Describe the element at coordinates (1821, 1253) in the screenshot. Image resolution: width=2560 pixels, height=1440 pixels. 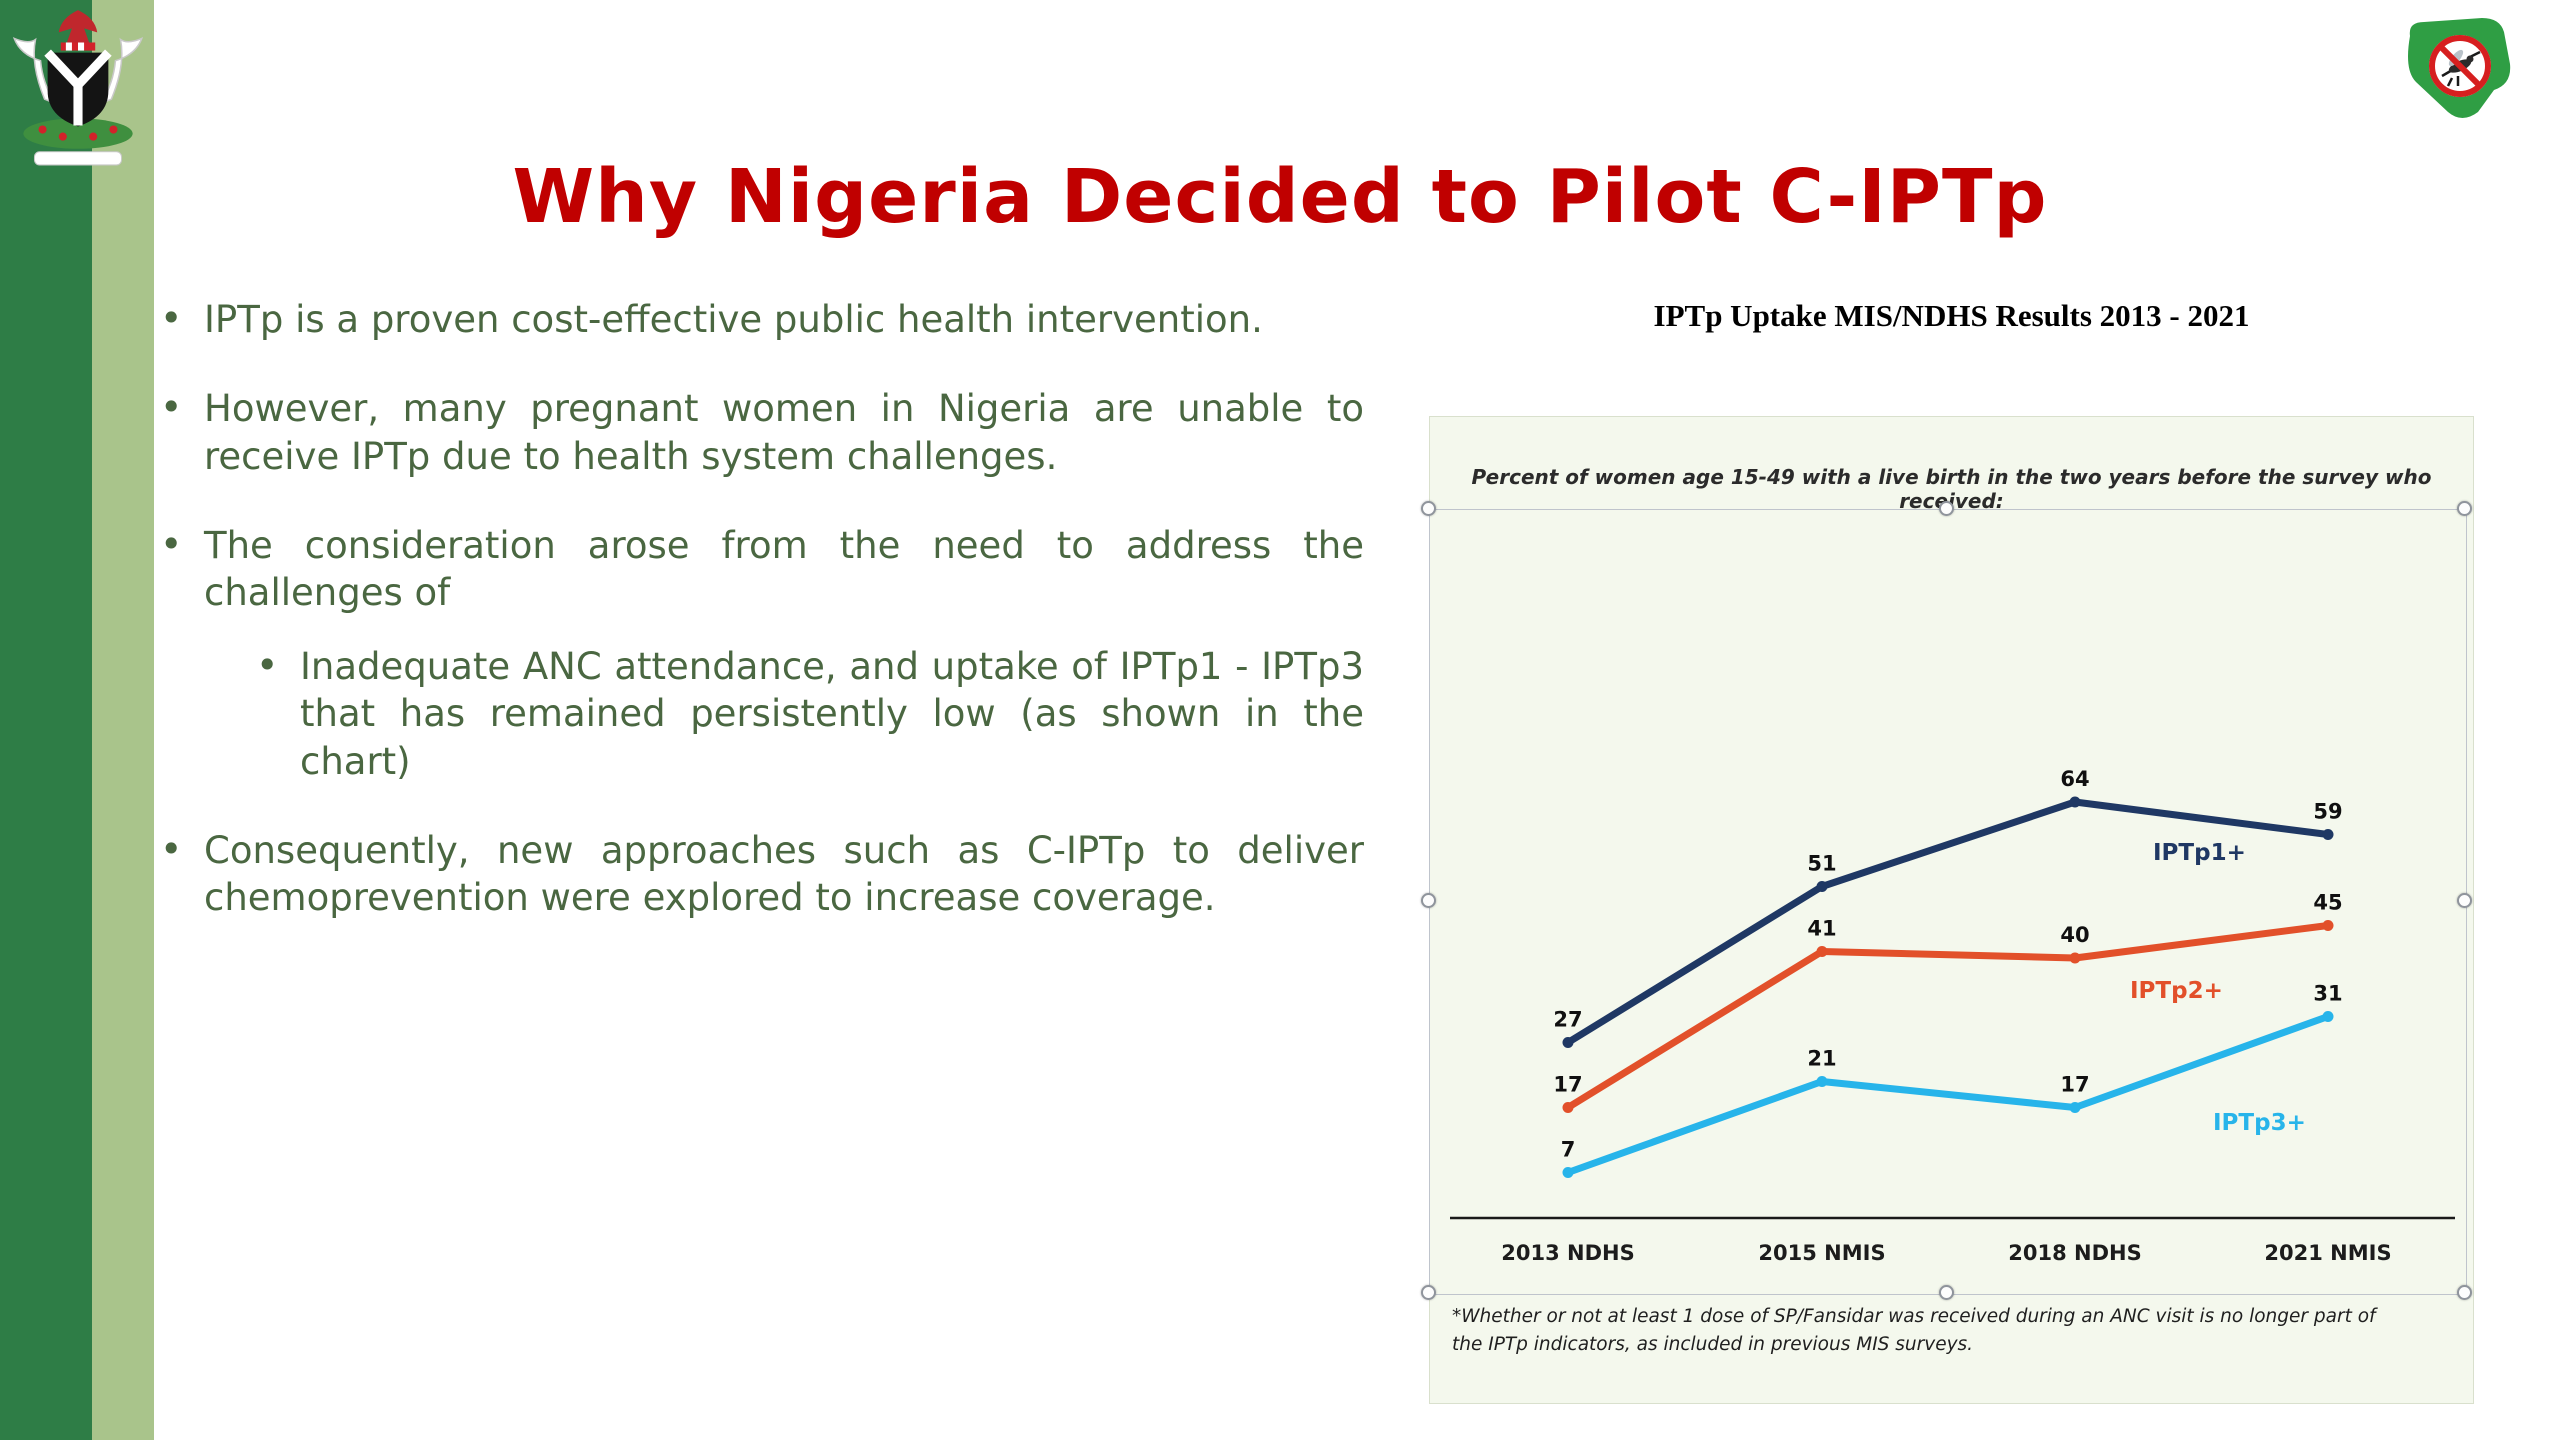
I see `svg-text: 2015 NMIS` at that location.